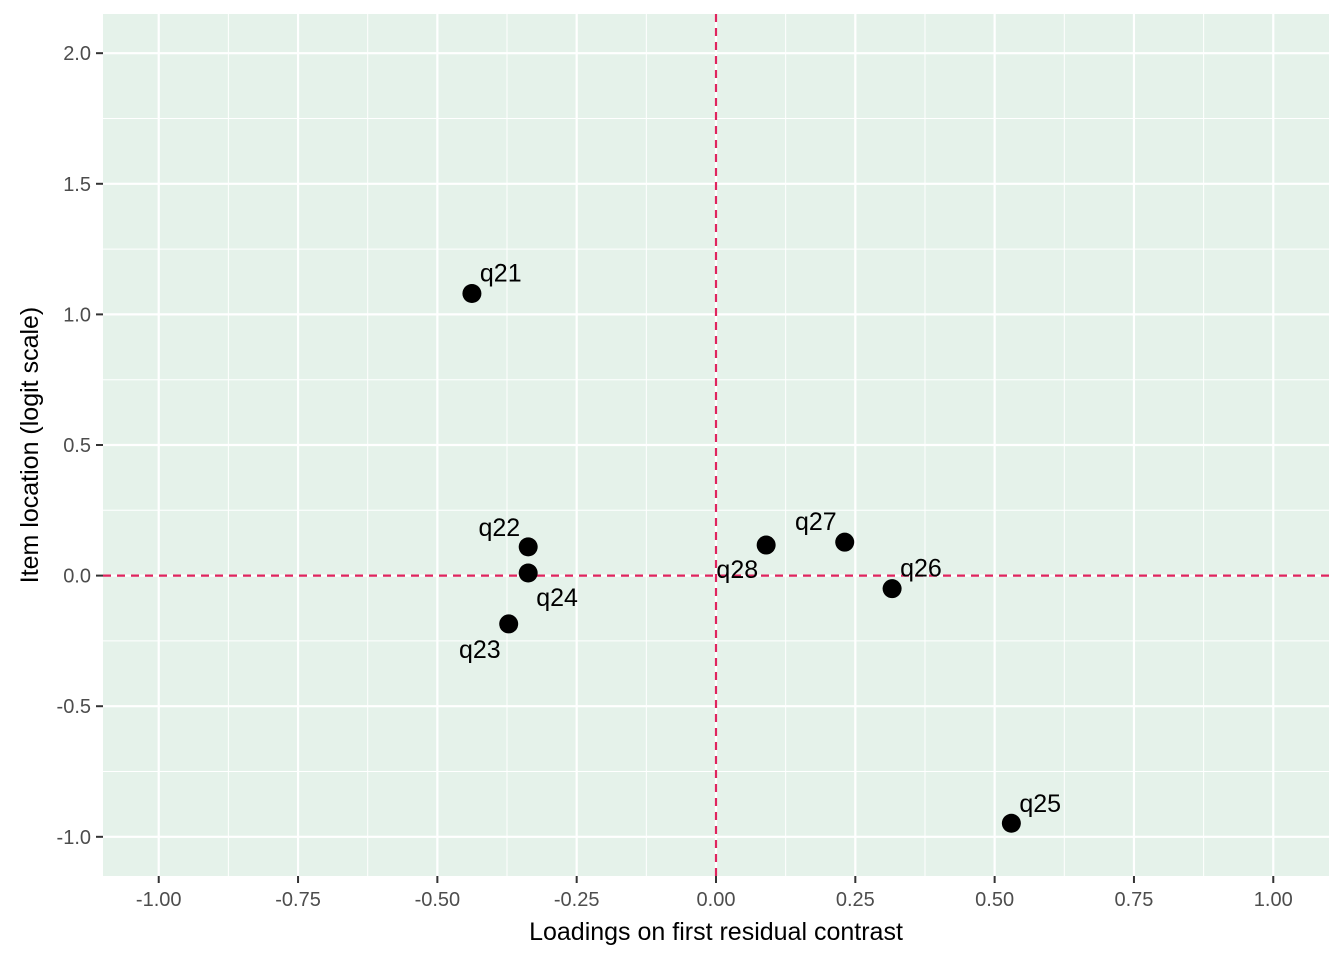 The height and width of the screenshot is (960, 1344). Describe the element at coordinates (159, 900) in the screenshot. I see `x-tick-label: -1.00` at that location.